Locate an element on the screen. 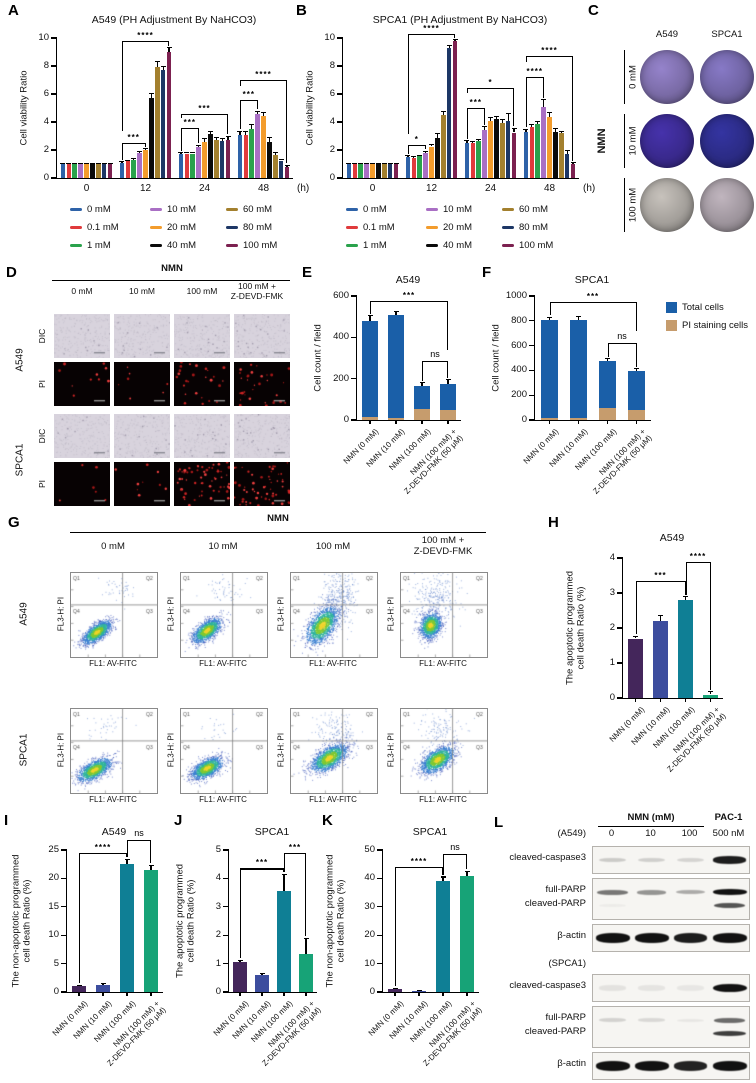  y-tick-label: 6 is located at coordinates (332, 93).